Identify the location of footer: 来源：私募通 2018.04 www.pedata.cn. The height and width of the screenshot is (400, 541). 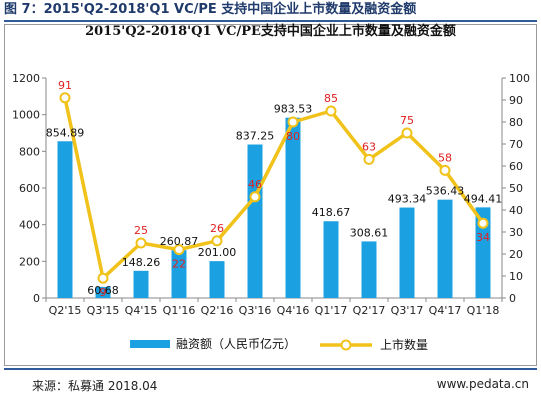
(270, 383).